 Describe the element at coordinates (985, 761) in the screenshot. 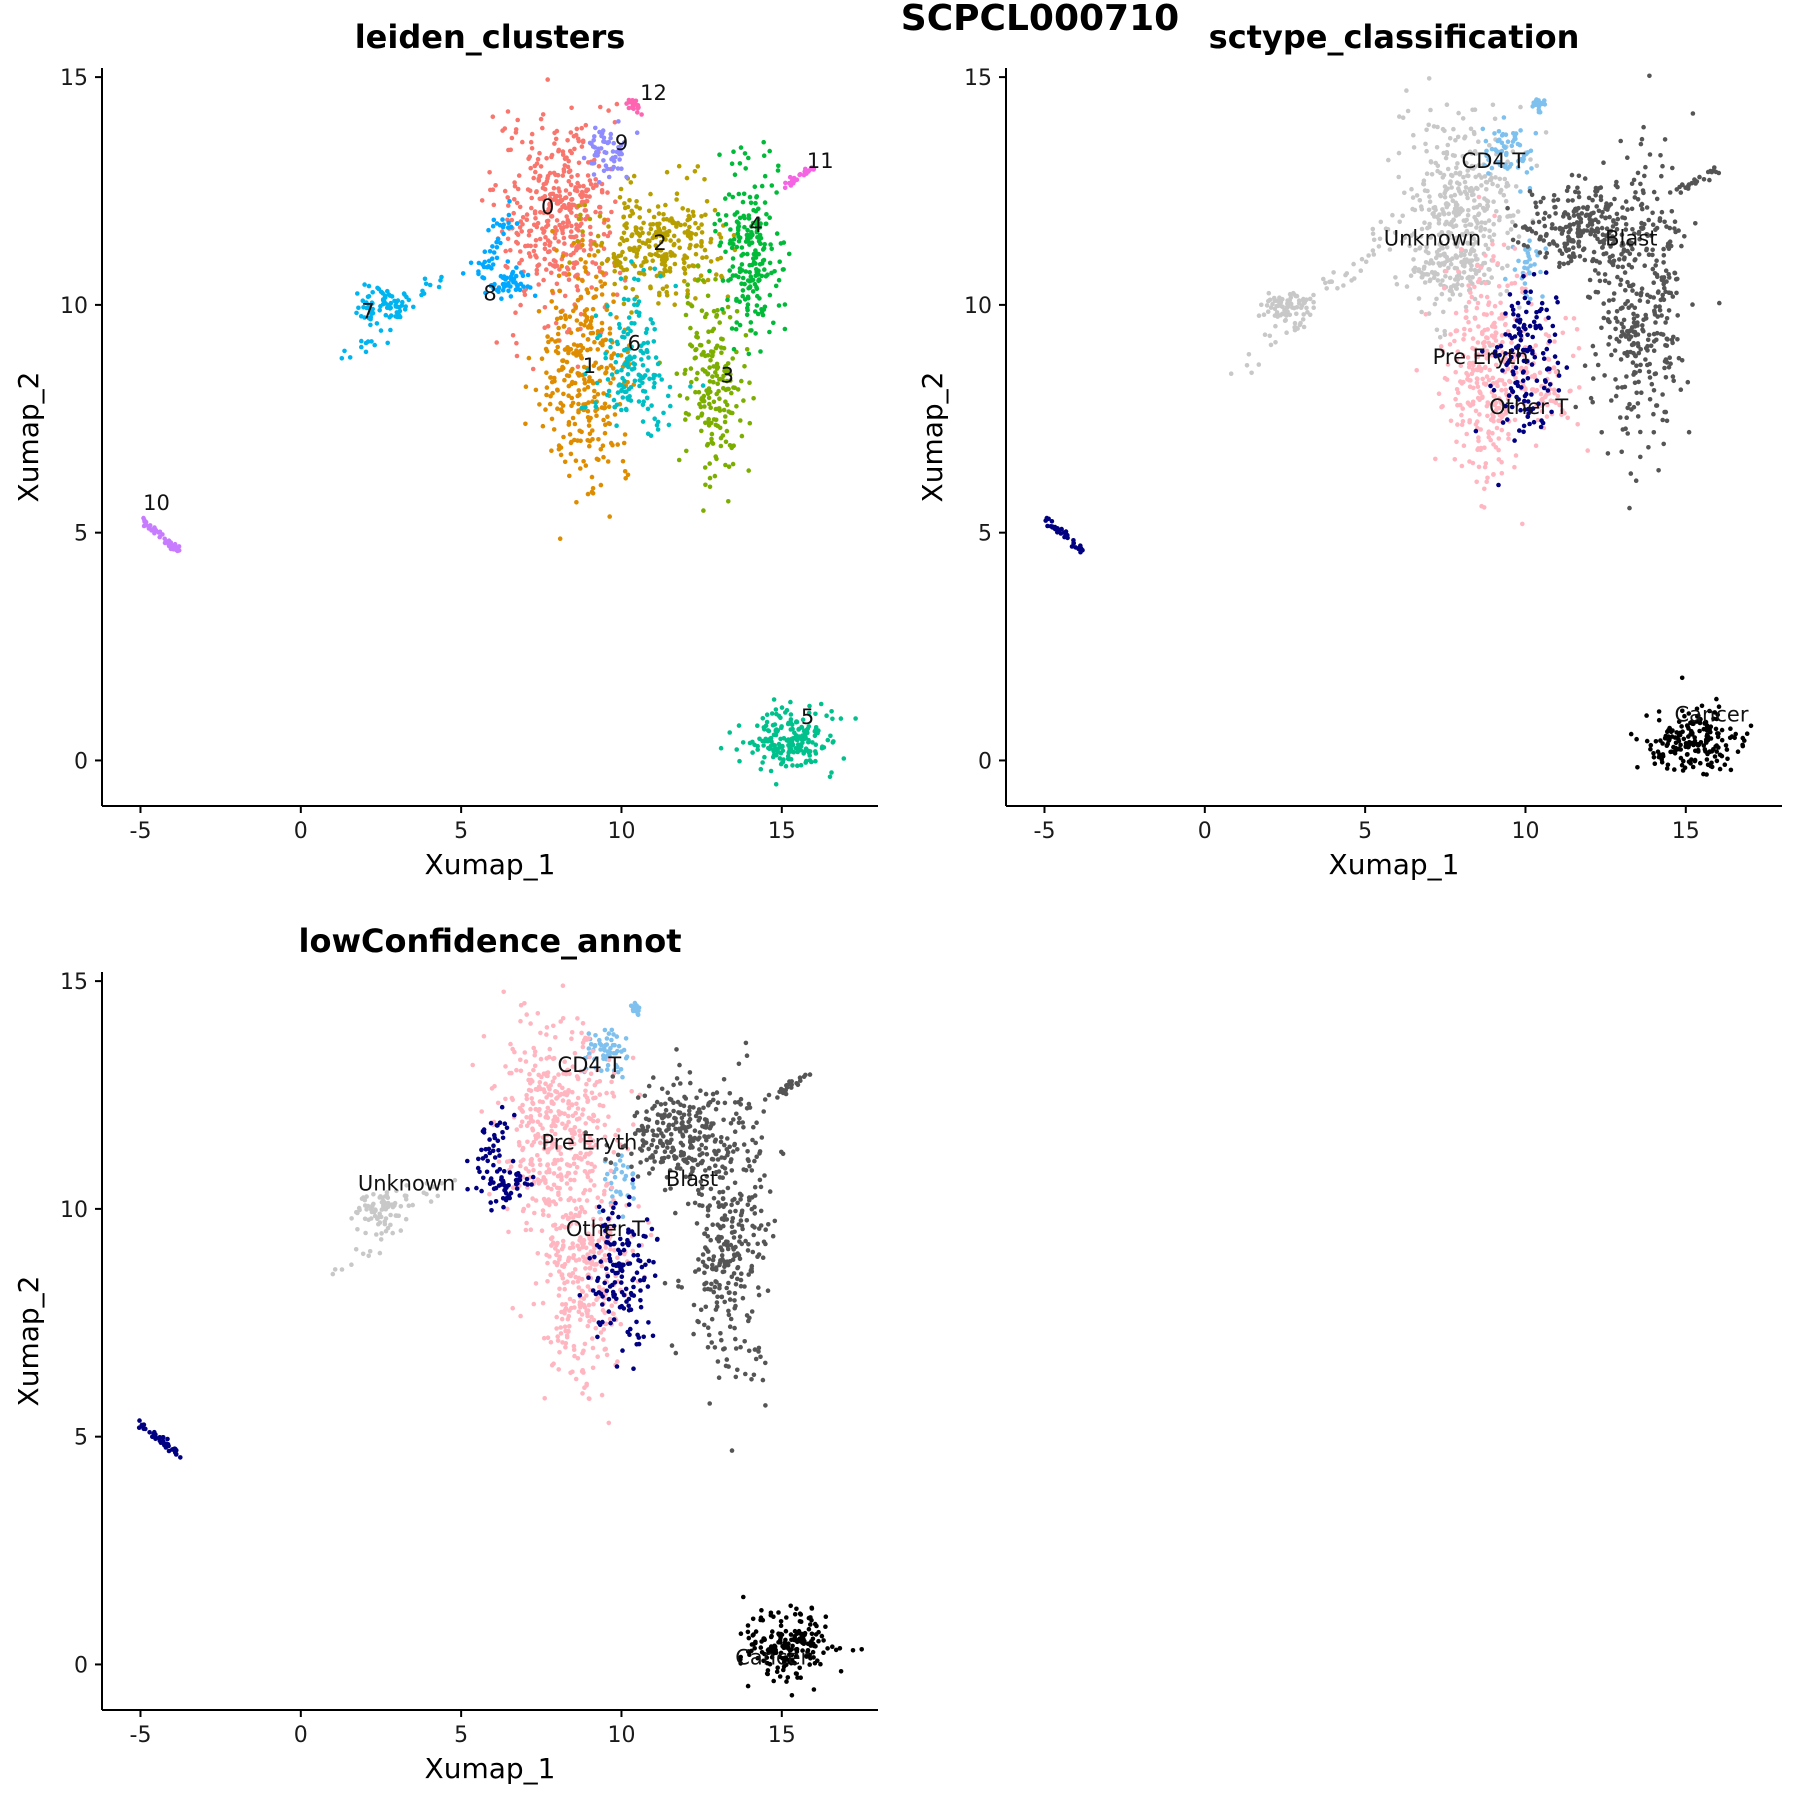

I see `y-tick-label: 0` at that location.